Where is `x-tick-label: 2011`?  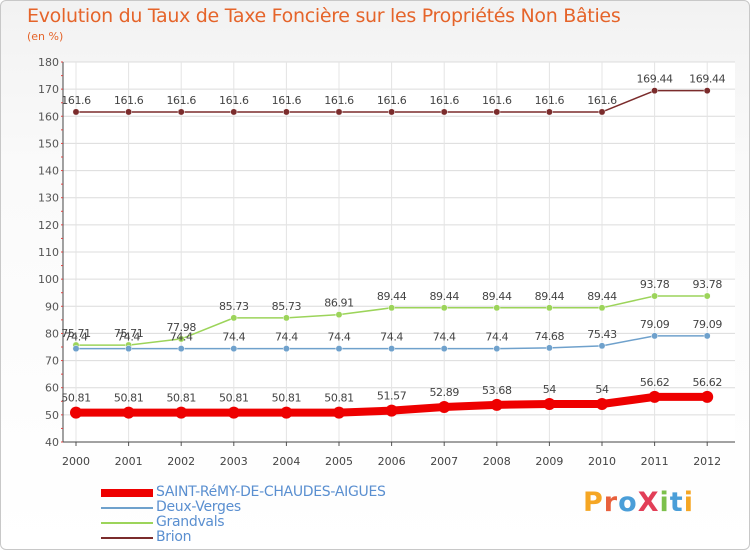
x-tick-label: 2011 is located at coordinates (655, 461).